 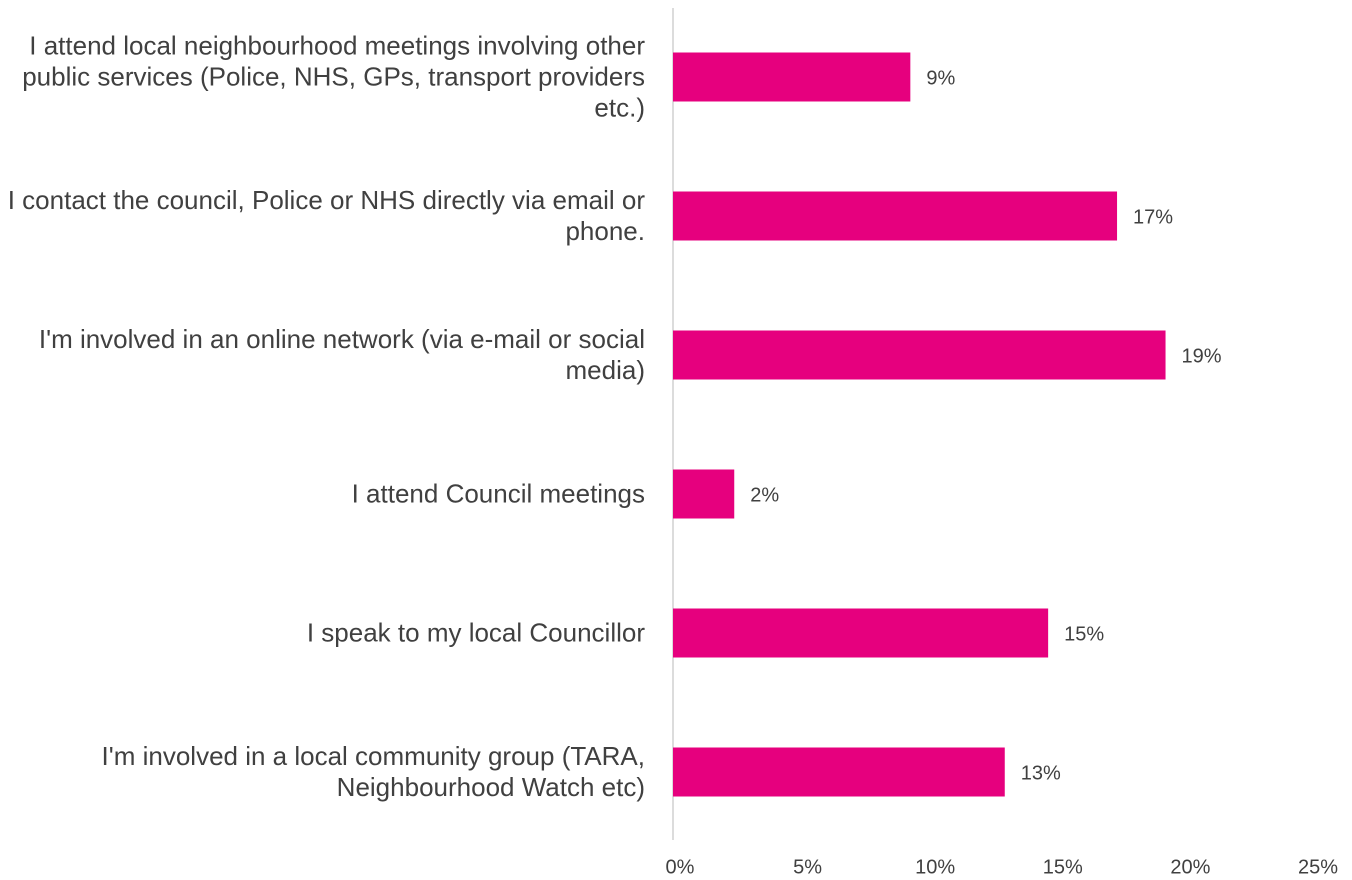 I want to click on x-tick-label: 5%, so click(x=807, y=867).